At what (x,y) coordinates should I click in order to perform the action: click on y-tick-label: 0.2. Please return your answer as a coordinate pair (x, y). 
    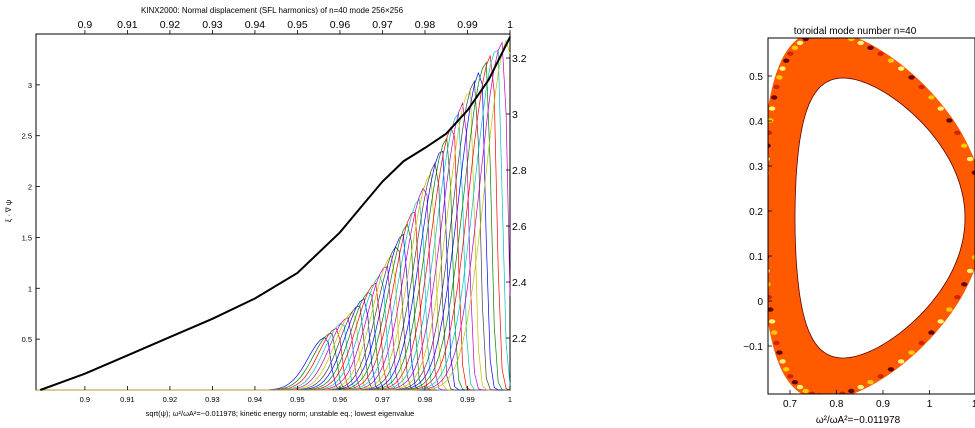
    Looking at the image, I should click on (756, 212).